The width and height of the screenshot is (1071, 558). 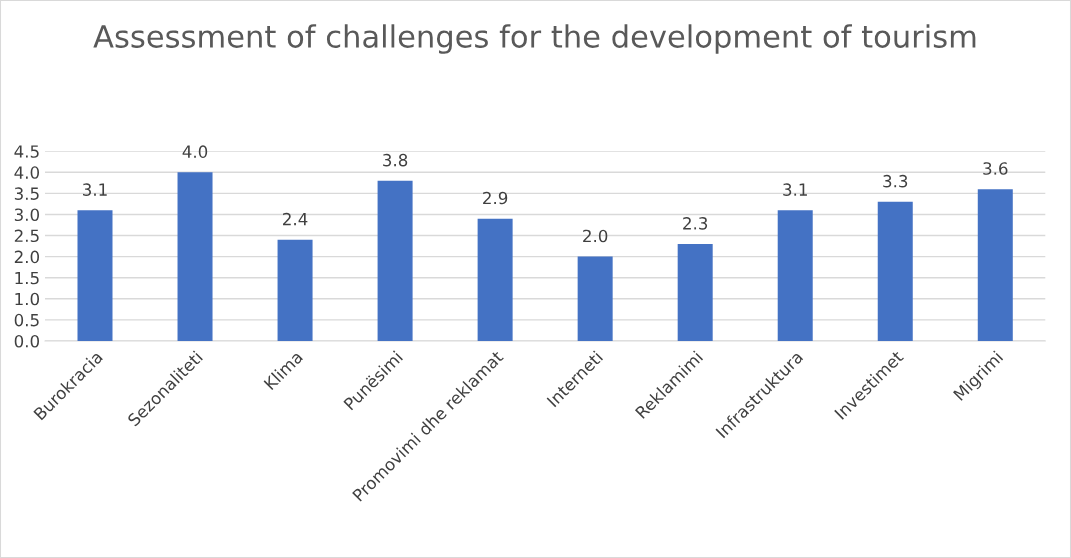 What do you see at coordinates (27, 215) in the screenshot?
I see `y-tick-label: 3.0` at bounding box center [27, 215].